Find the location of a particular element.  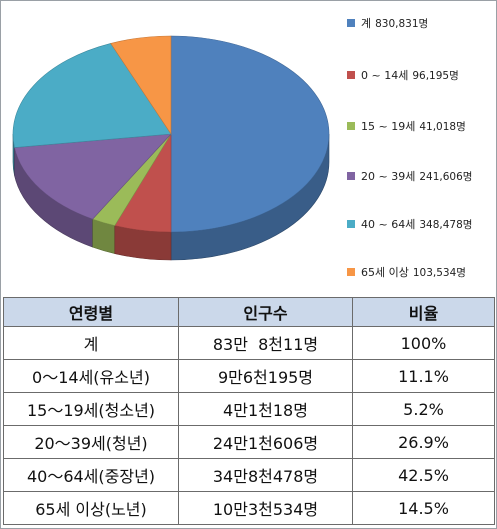

legend-label: 계 is located at coordinates (366, 23).